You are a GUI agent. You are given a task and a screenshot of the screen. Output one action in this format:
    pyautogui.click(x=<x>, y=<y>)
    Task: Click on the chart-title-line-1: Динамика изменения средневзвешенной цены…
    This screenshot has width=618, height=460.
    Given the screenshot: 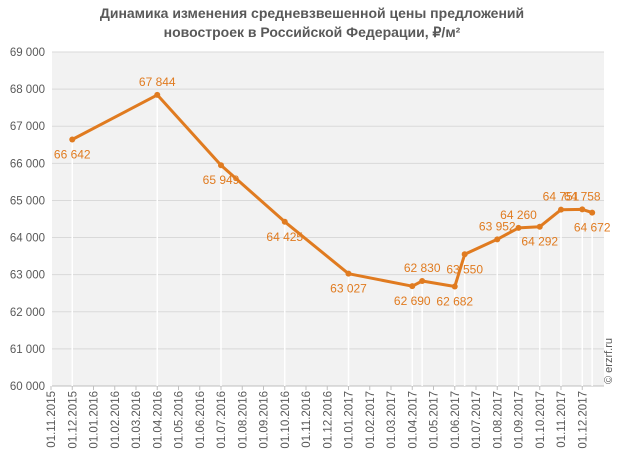 What is the action you would take?
    pyautogui.click(x=312, y=13)
    